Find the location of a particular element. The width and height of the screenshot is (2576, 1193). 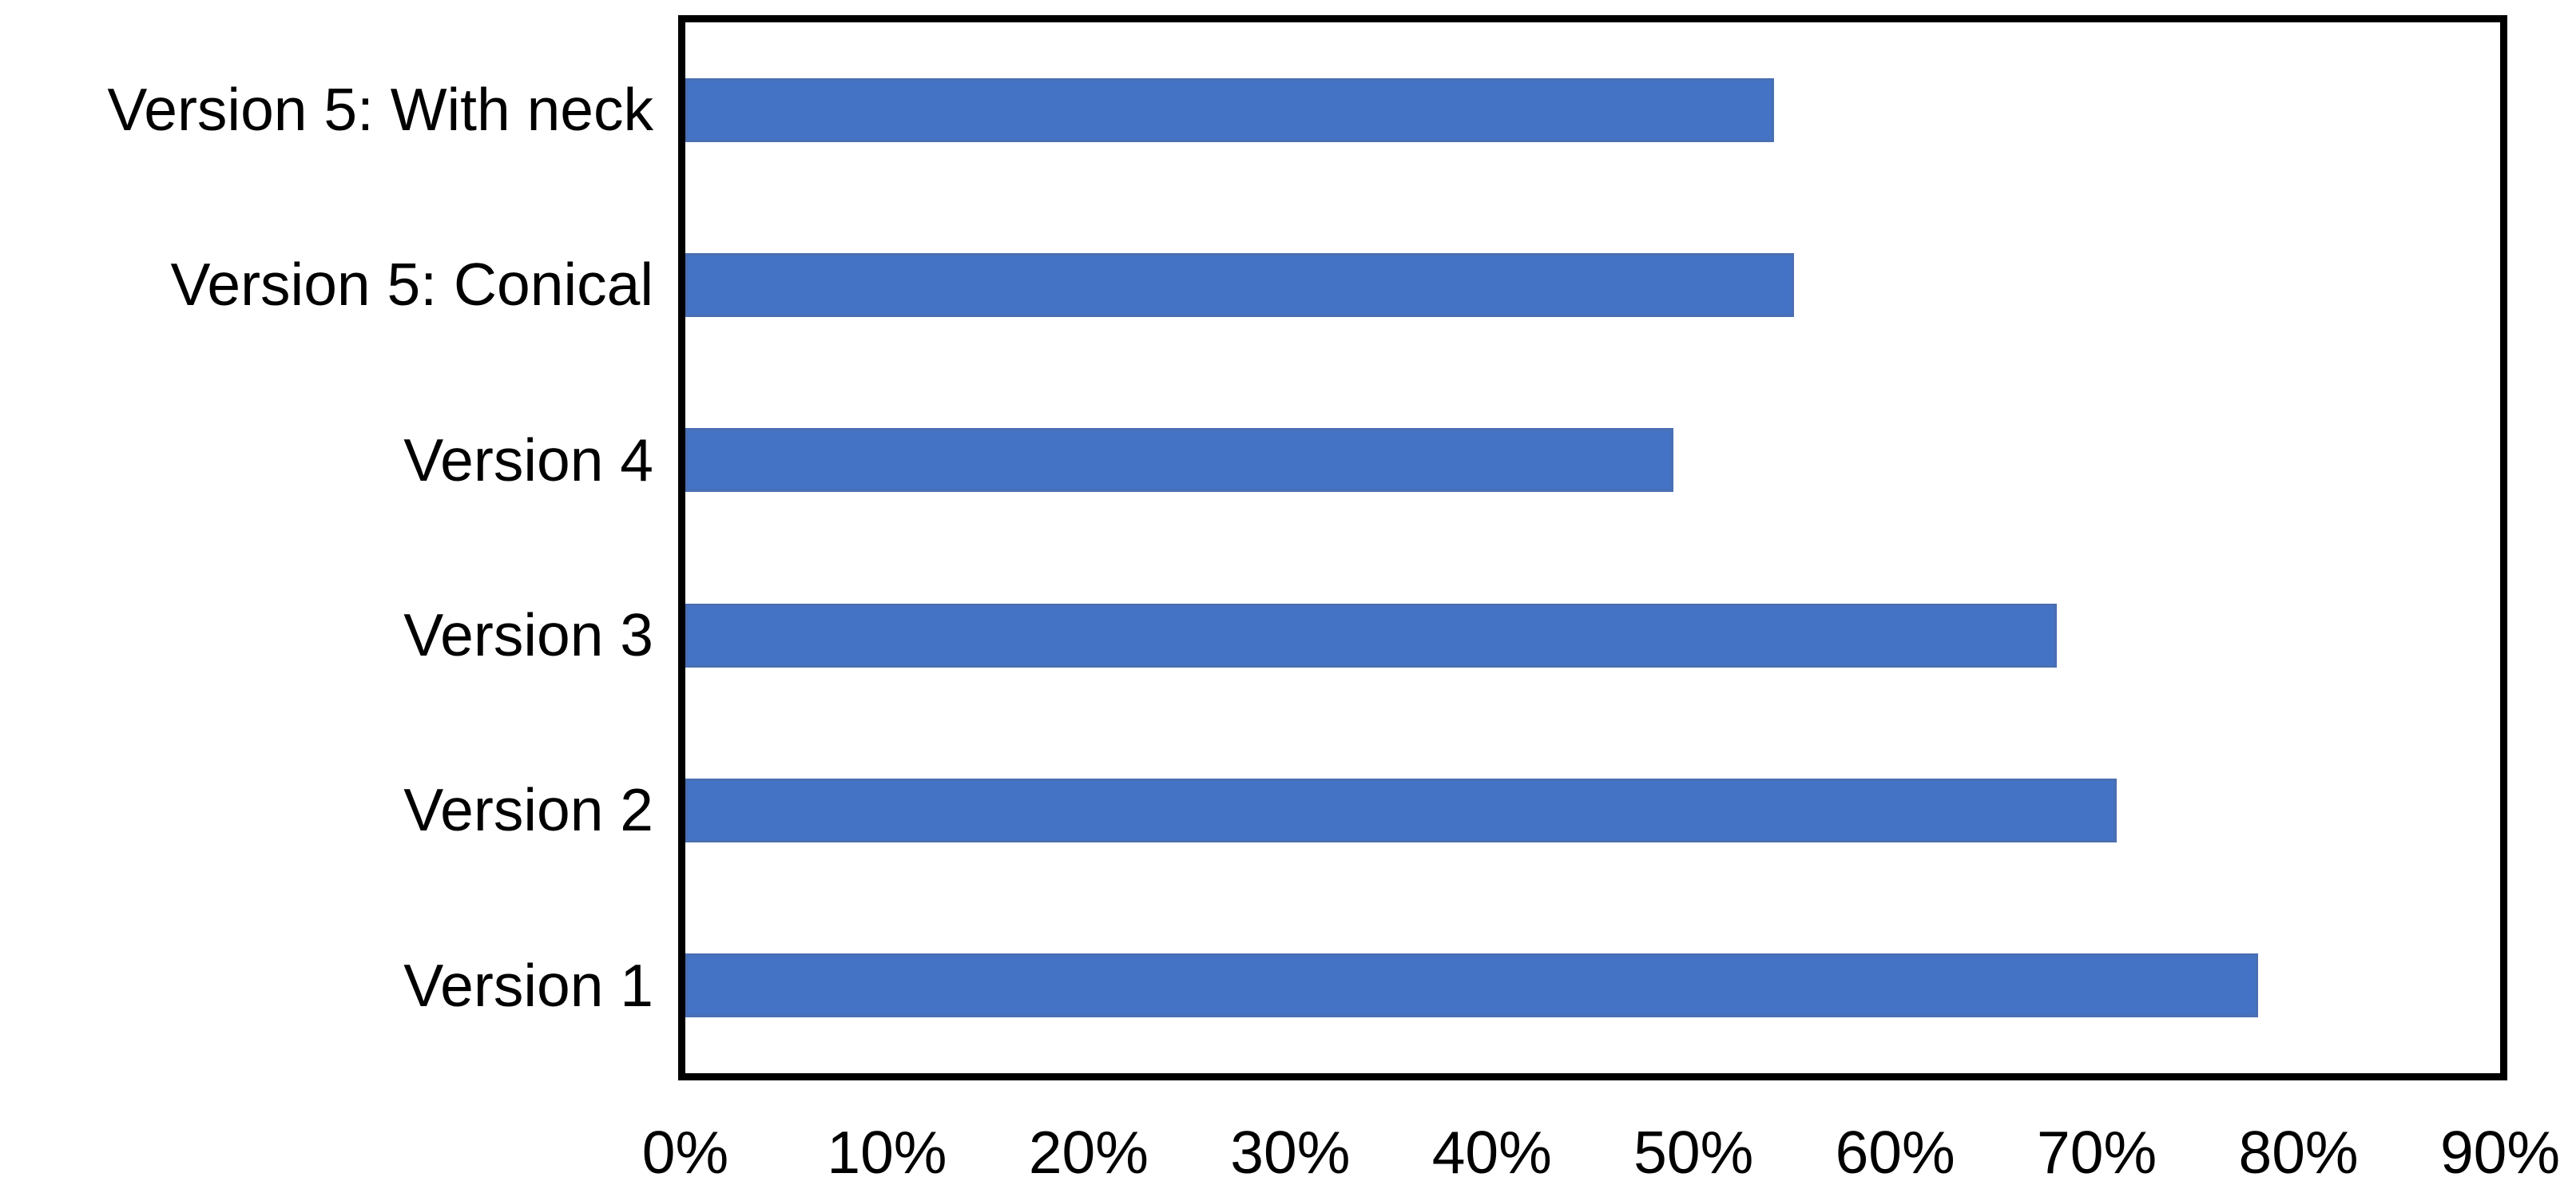

category-label: Version 5: Conical is located at coordinates (411, 285).